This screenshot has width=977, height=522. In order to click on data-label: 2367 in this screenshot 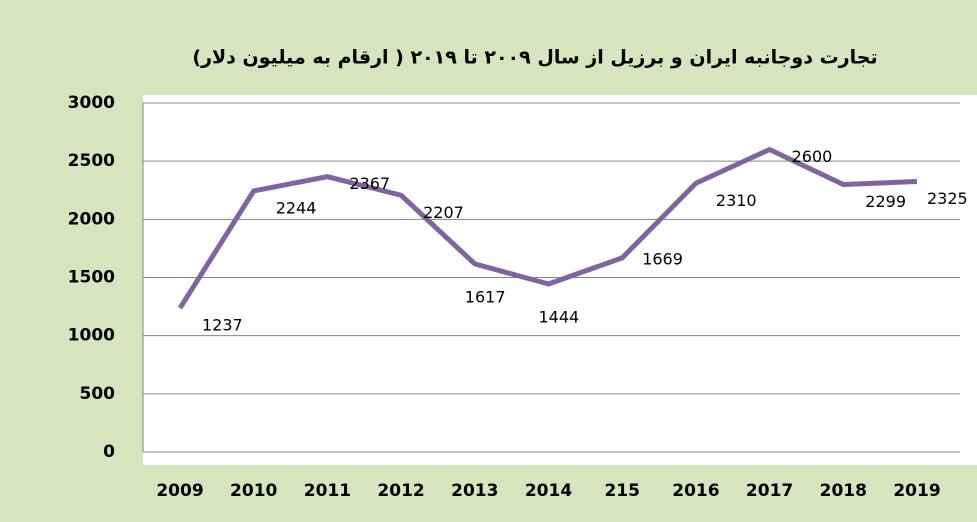, I will do `click(369, 183)`.